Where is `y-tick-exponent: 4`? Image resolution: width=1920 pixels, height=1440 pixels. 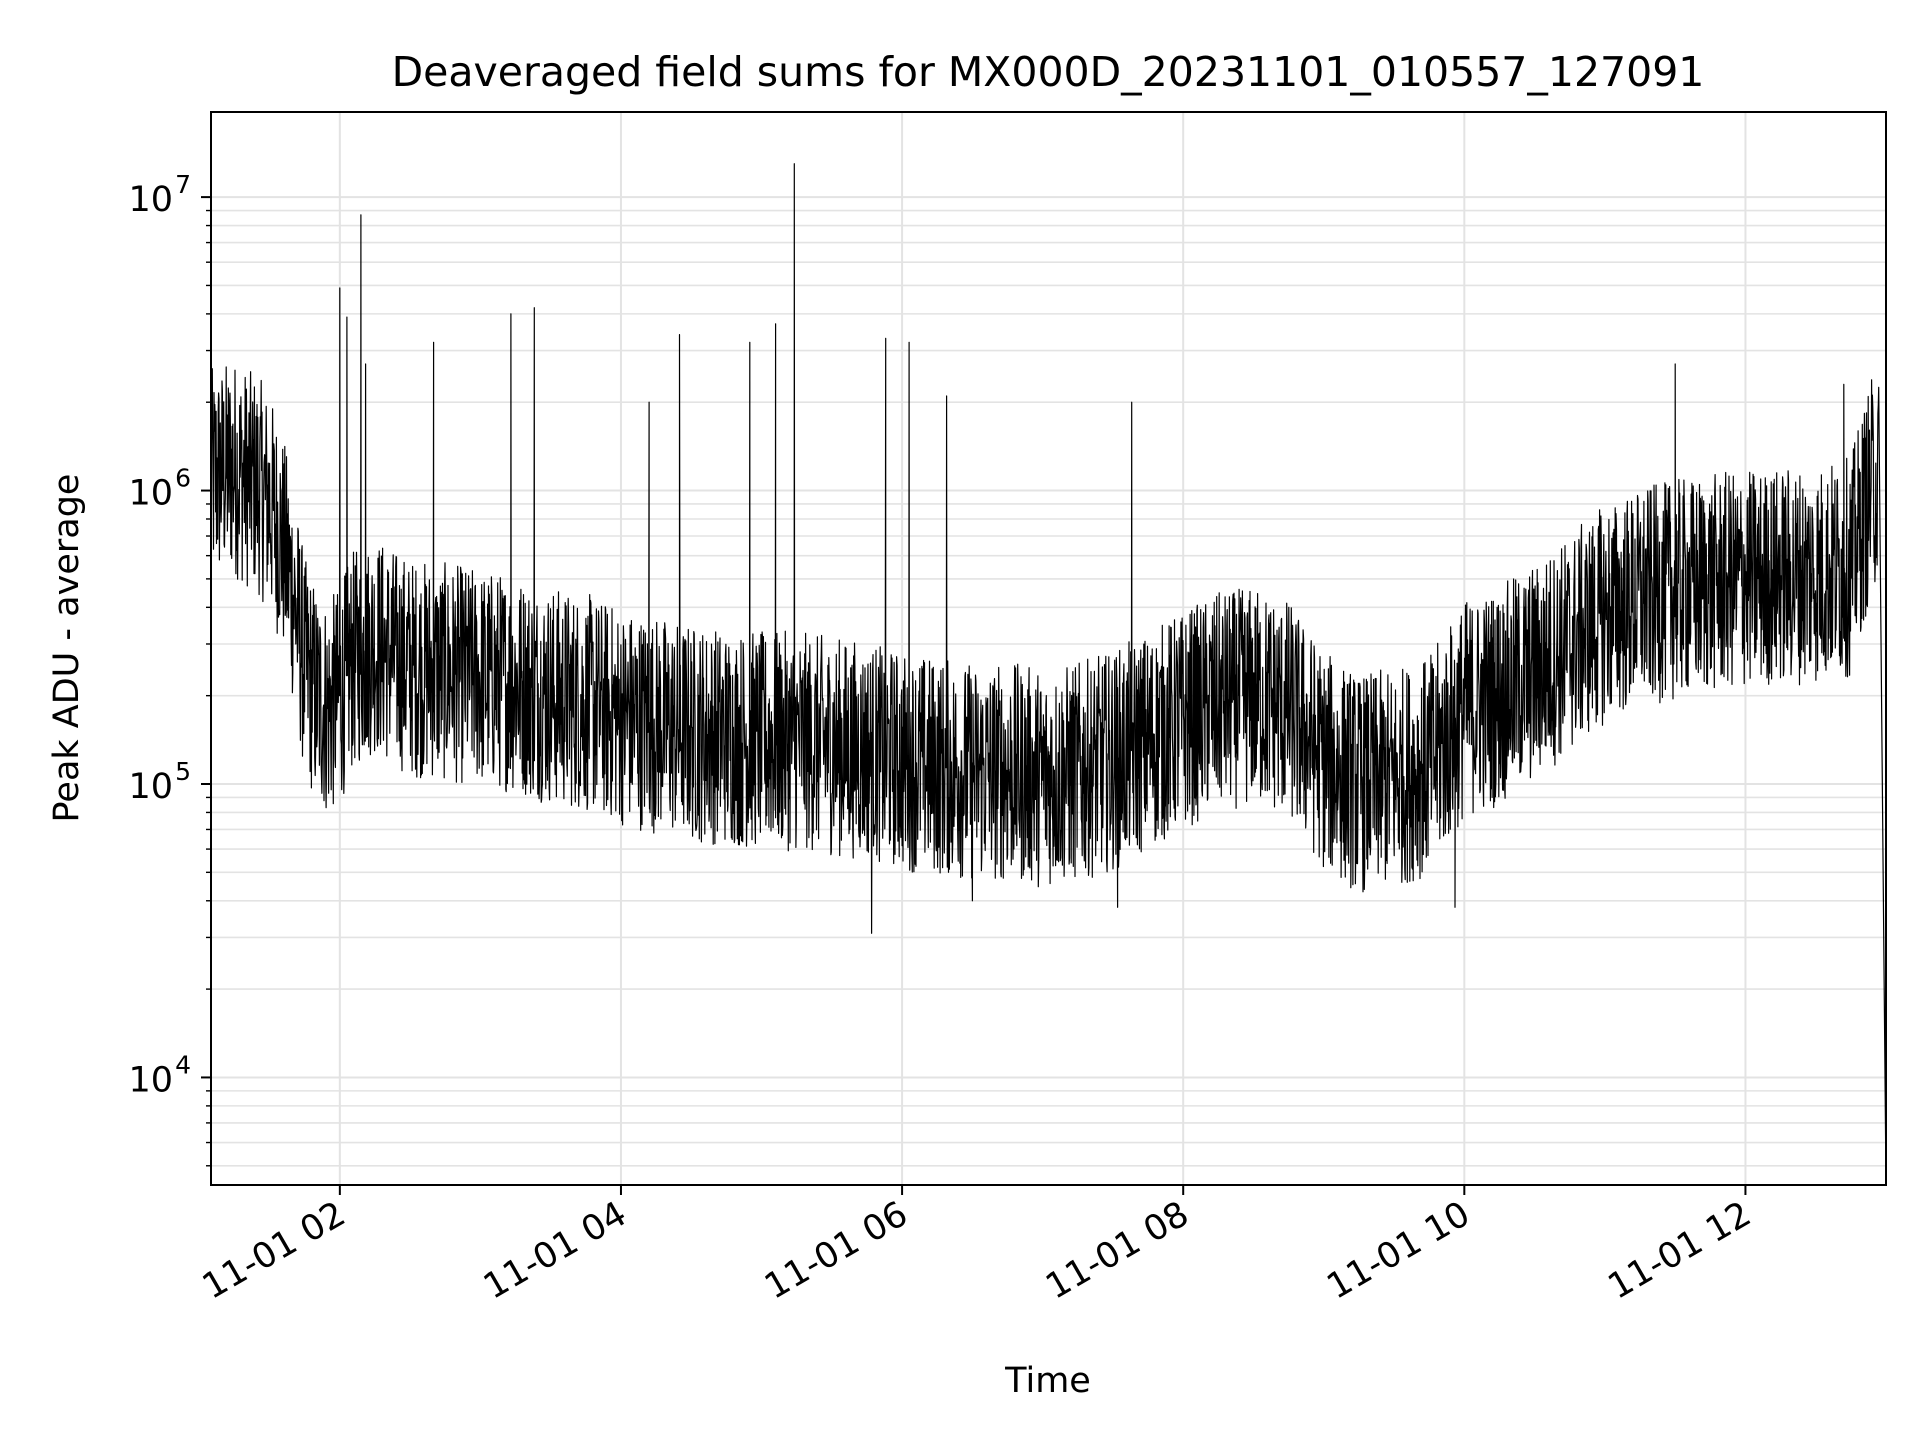 y-tick-exponent: 4 is located at coordinates (183, 1064).